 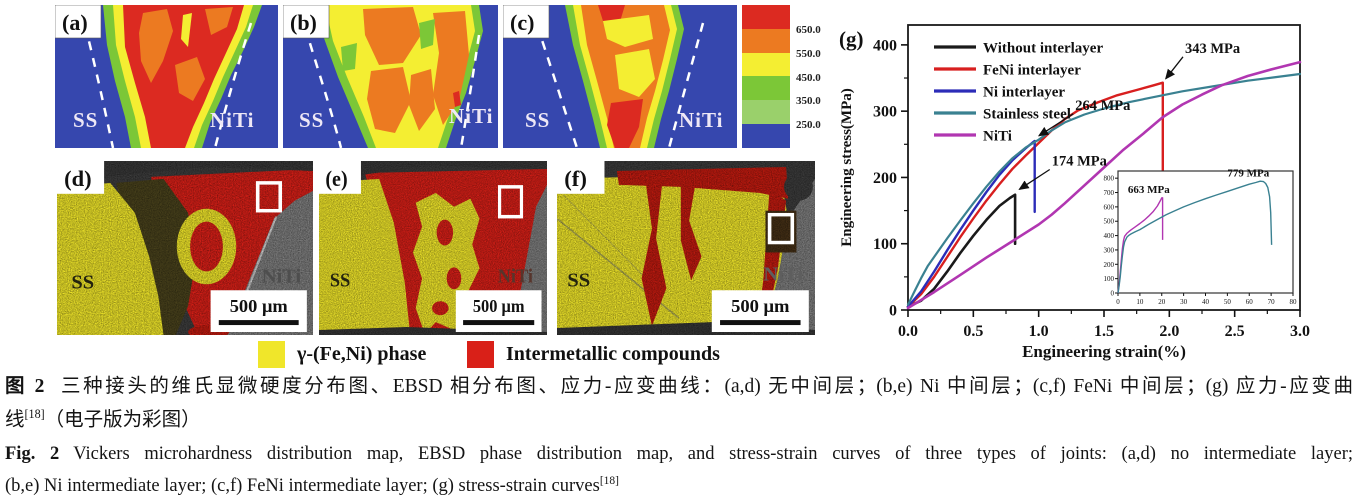 What do you see at coordinates (893, 311) in the screenshot?
I see `y-tick-label: 0` at bounding box center [893, 311].